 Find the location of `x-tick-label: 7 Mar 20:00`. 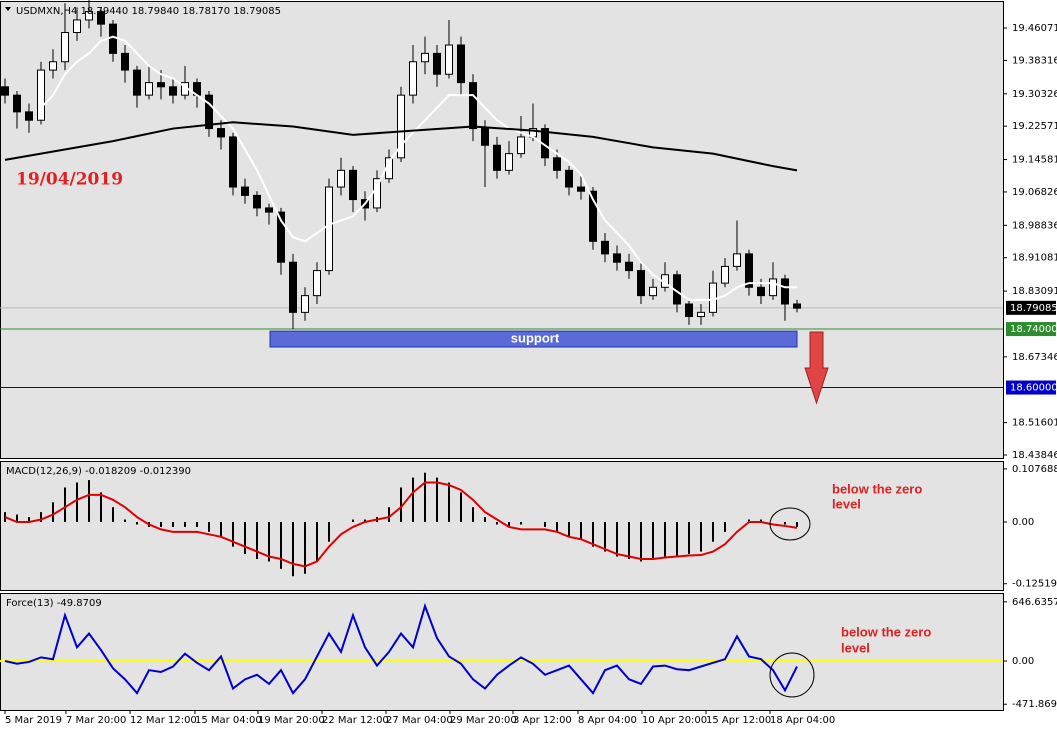

x-tick-label: 7 Mar 20:00 is located at coordinates (96, 720).